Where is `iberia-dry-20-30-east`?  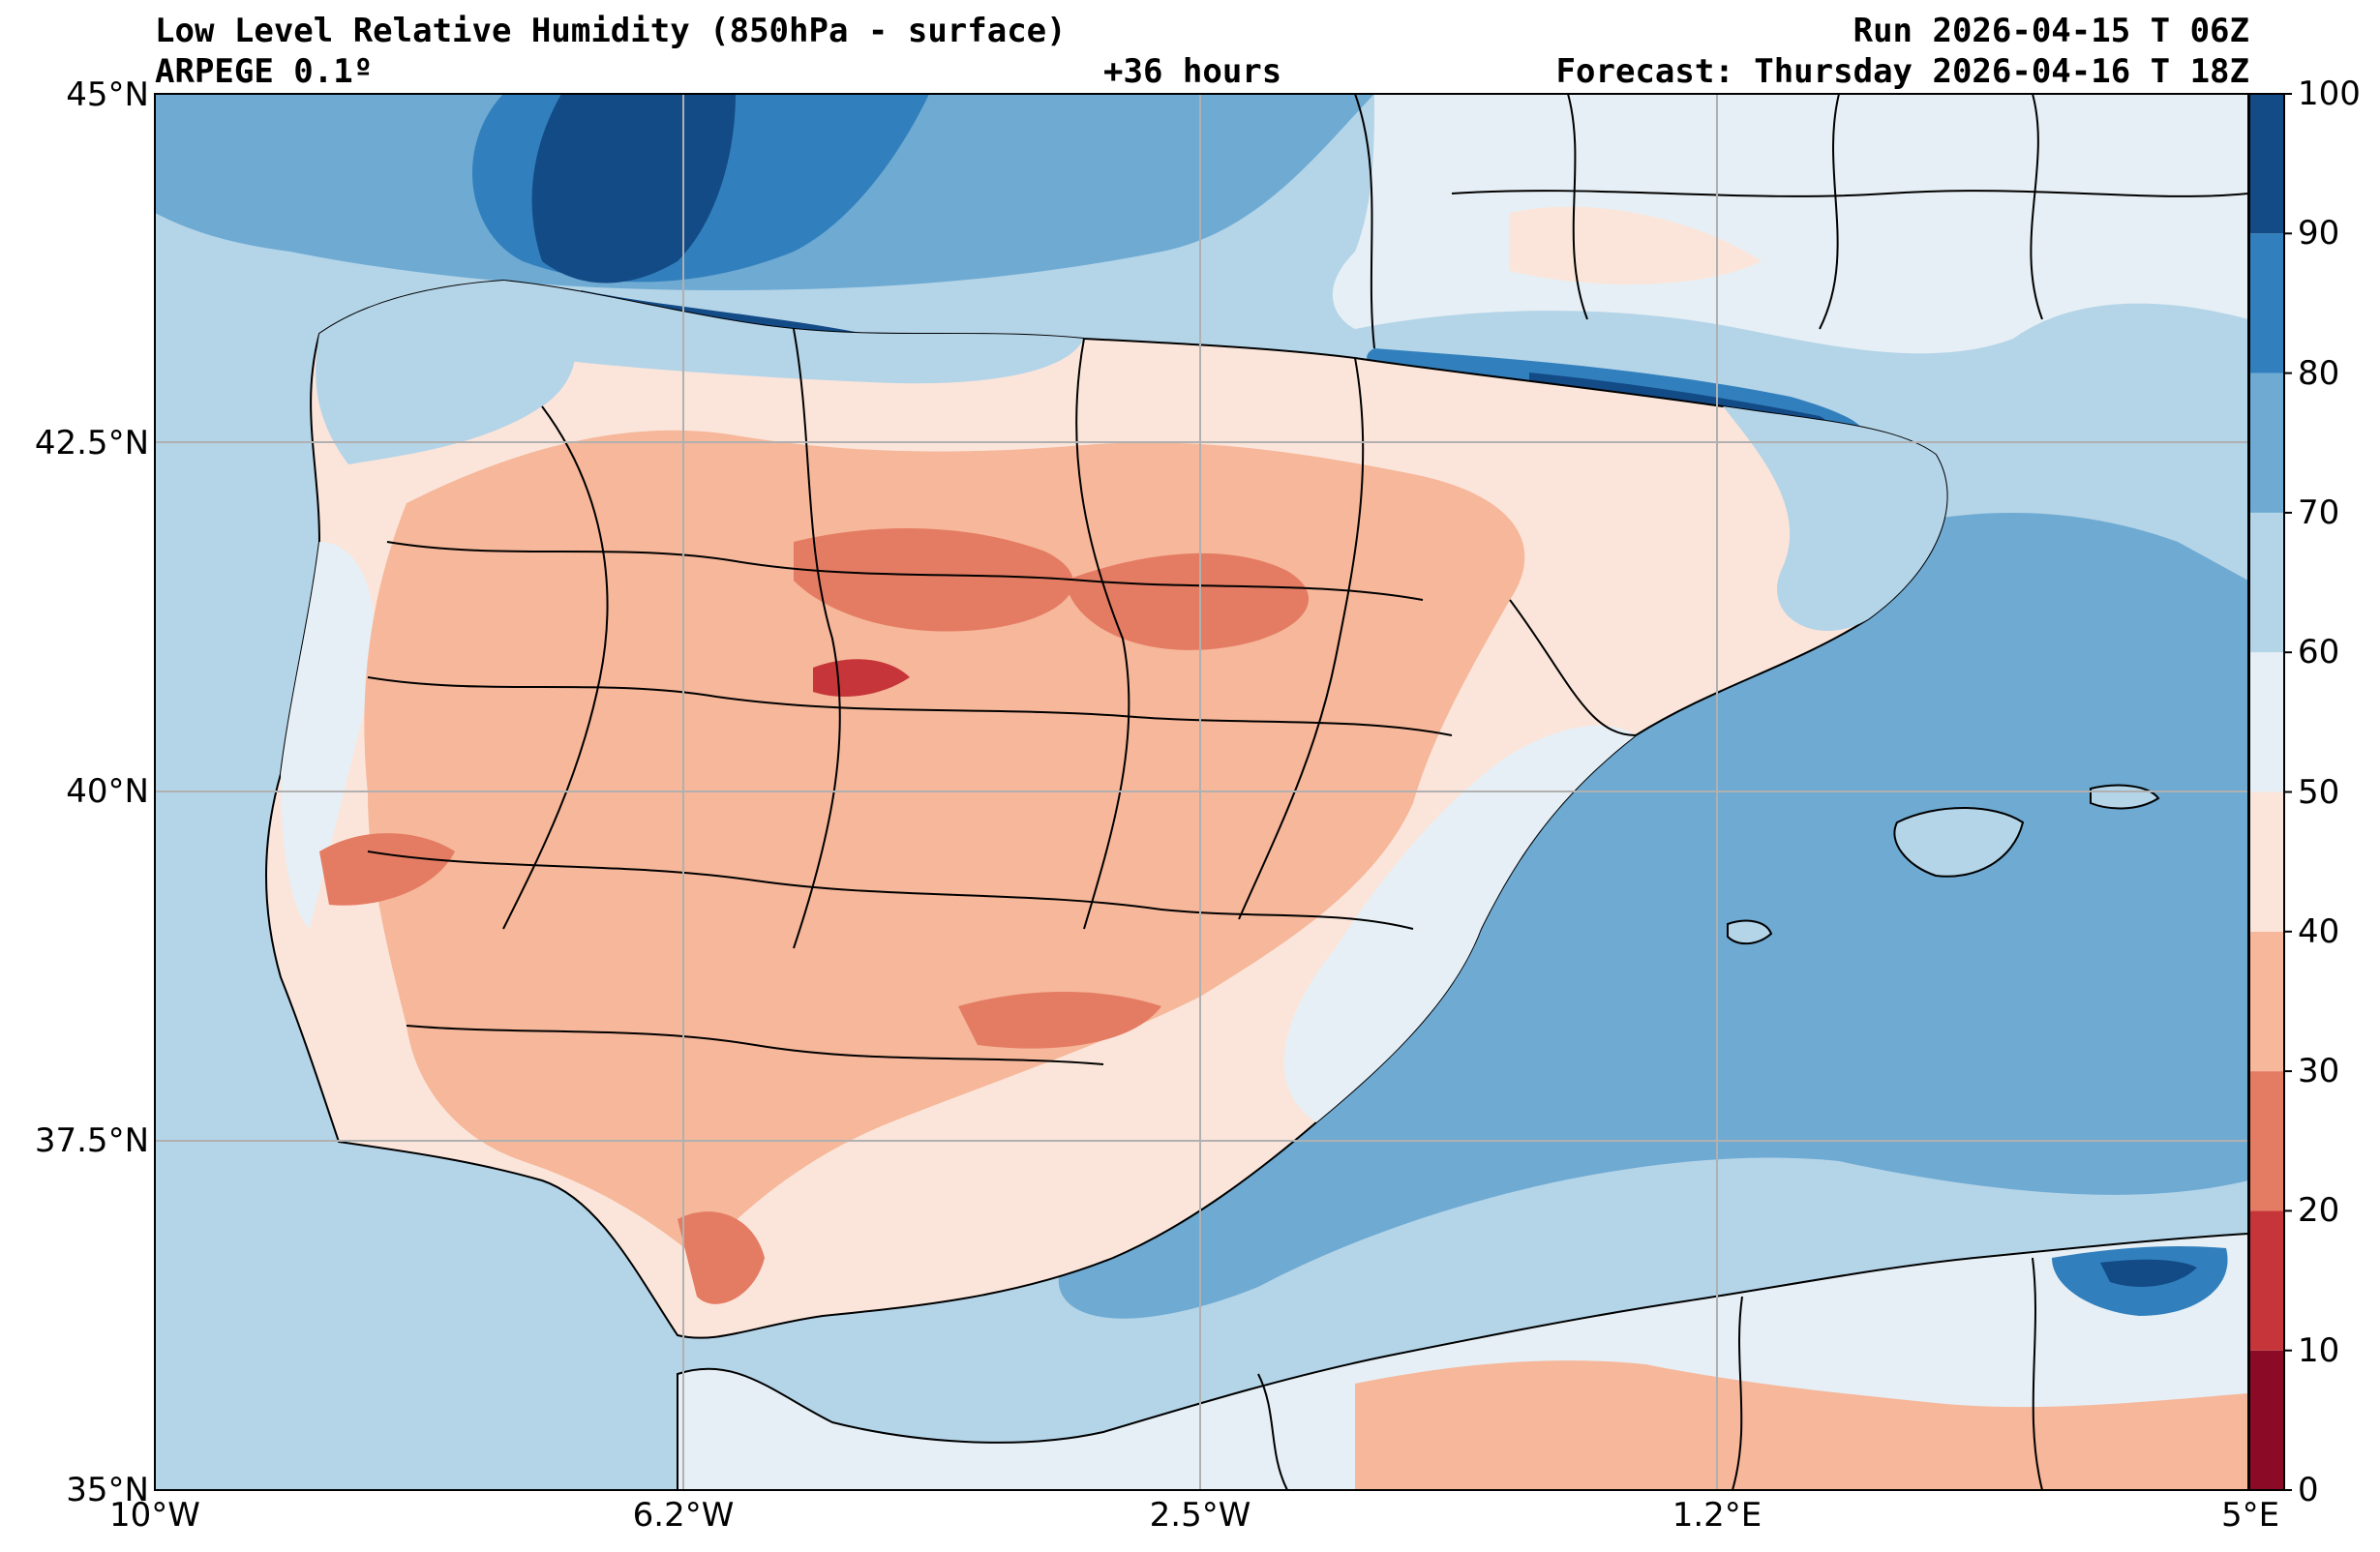
iberia-dry-20-30-east is located at coordinates (1187, 601).